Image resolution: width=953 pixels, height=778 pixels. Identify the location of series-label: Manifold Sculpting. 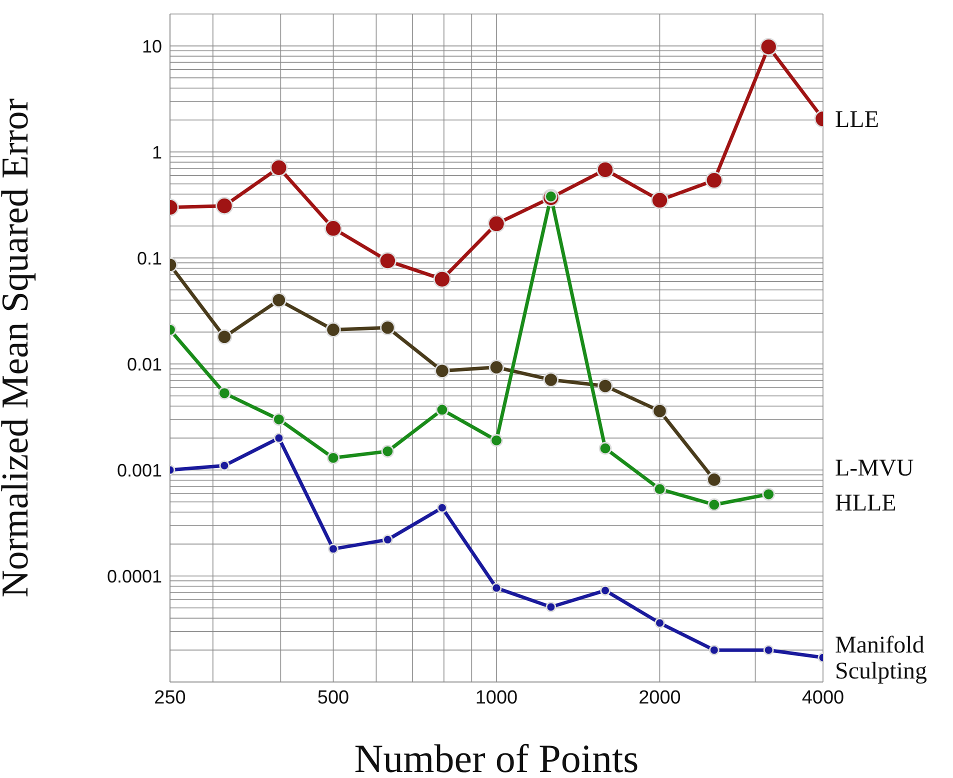
(881, 658).